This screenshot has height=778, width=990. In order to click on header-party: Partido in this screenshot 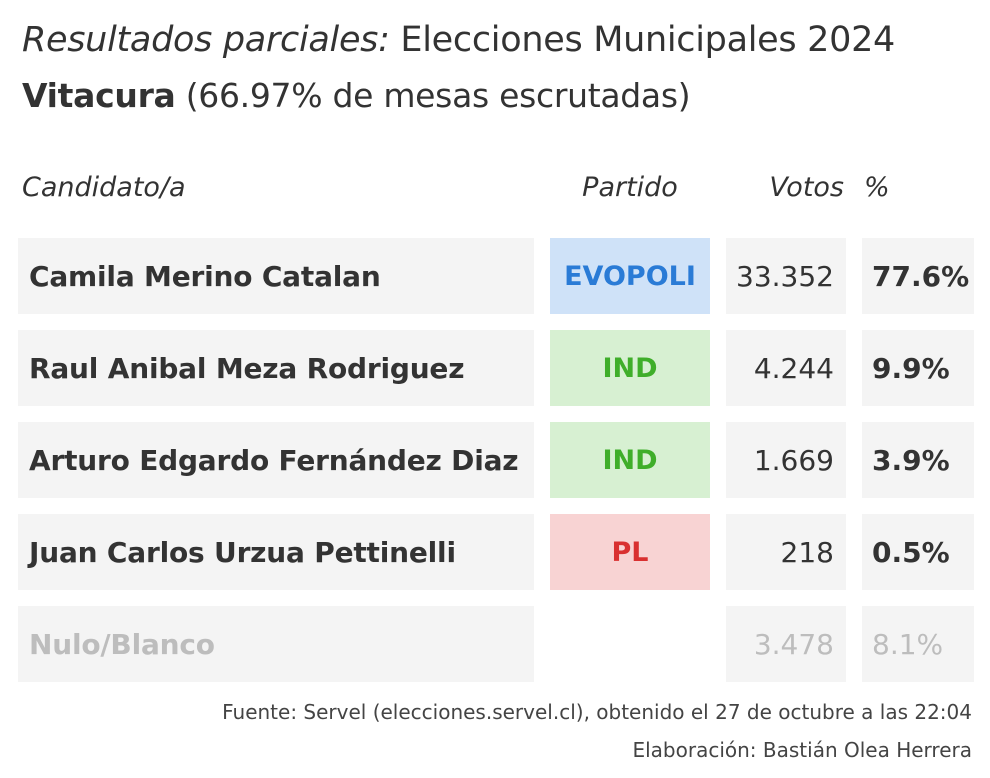, I will do `click(630, 187)`.